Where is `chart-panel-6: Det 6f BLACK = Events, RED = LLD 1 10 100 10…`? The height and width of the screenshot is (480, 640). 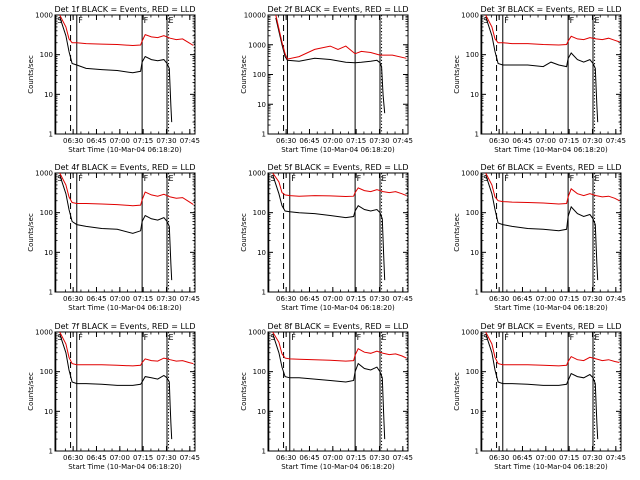
chart-panel-6: Det 6f BLACK = Events, RED = LLD 1 10 100 10… is located at coordinates (539, 237).